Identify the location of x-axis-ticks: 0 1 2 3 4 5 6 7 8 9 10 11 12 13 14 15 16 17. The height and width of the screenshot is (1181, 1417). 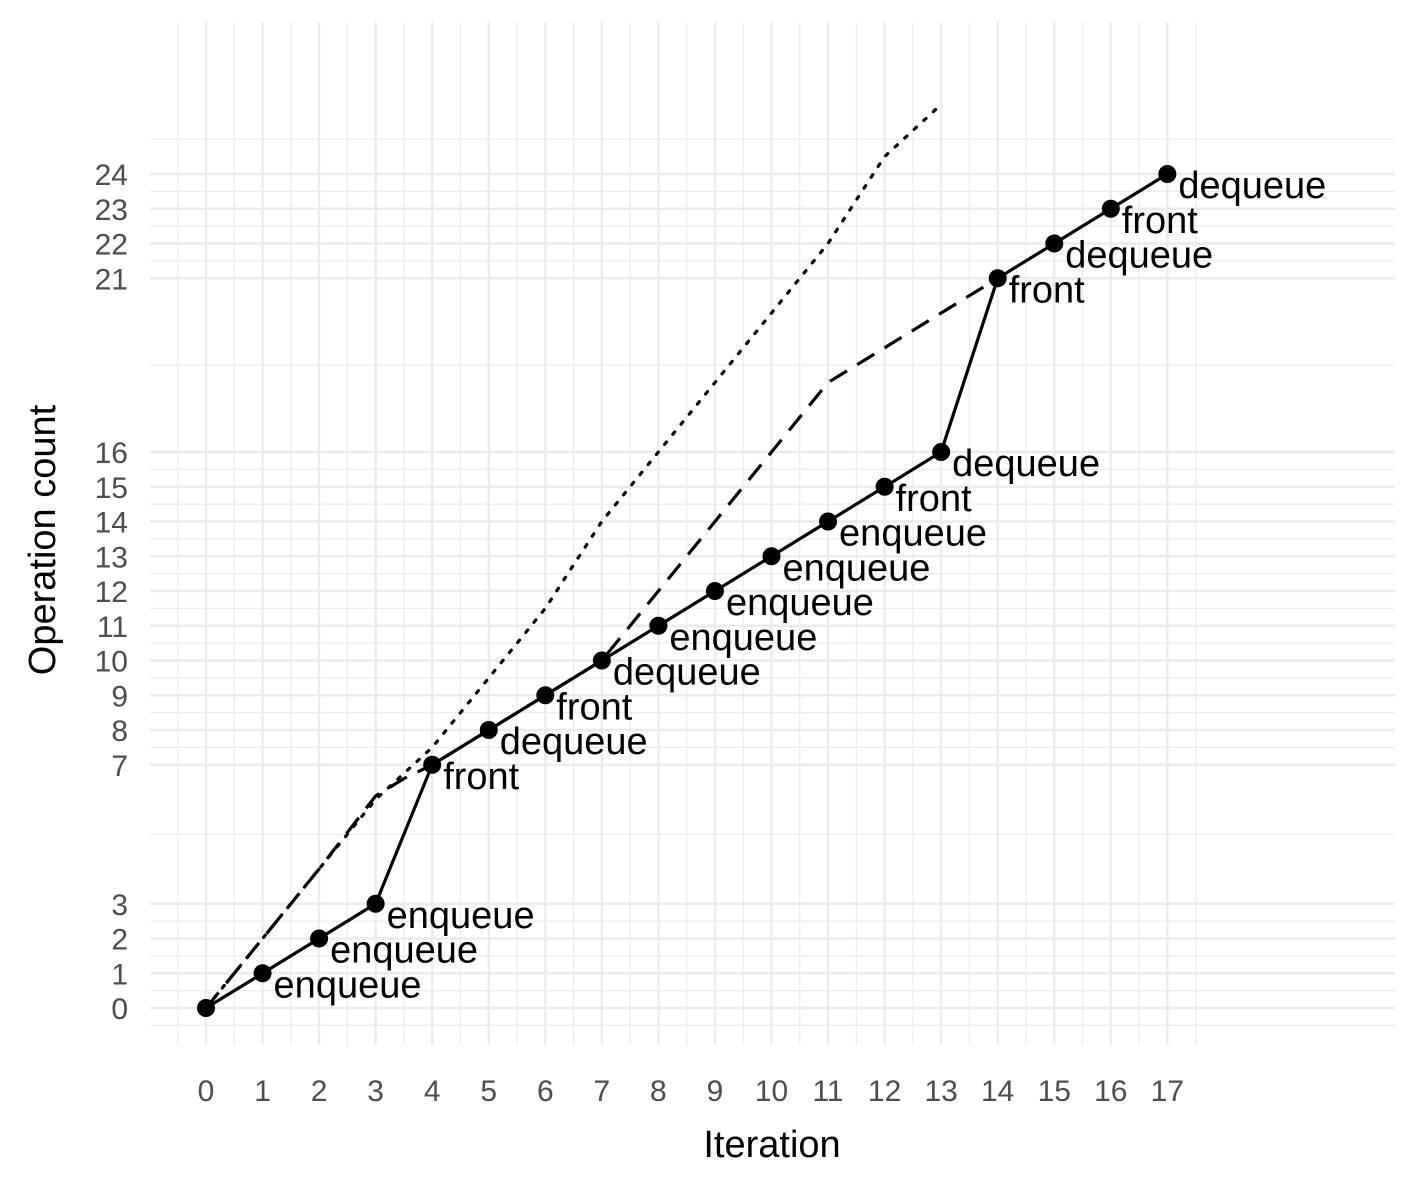
(691, 1091).